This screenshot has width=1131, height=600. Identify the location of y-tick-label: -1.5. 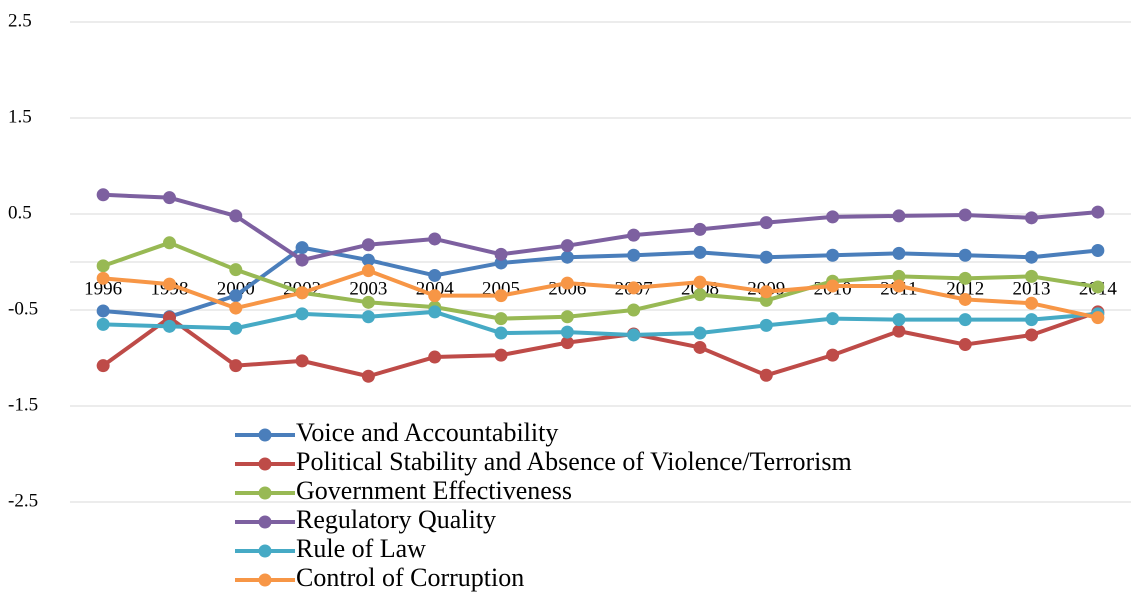
(23, 404).